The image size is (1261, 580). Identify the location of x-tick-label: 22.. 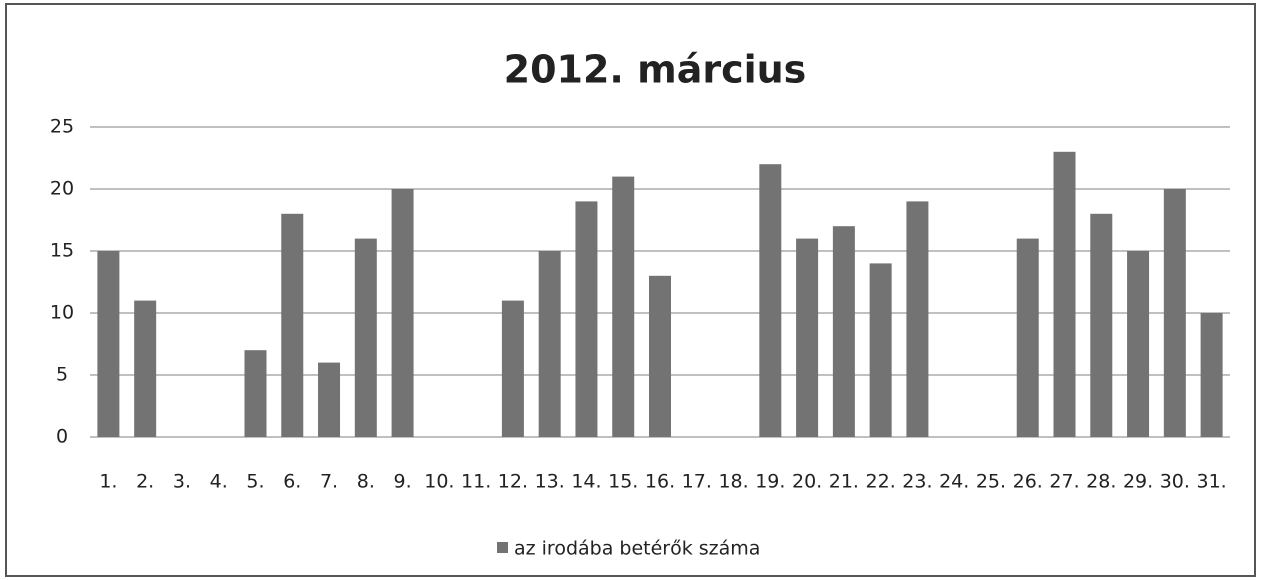
(881, 482).